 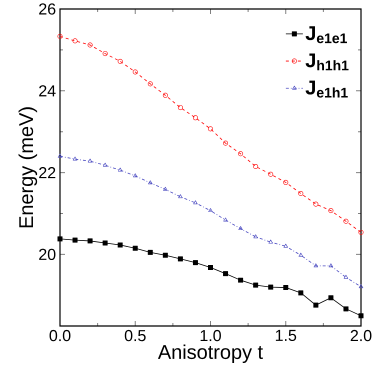 What do you see at coordinates (60, 336) in the screenshot?
I see `x-tick-label: 0.0` at bounding box center [60, 336].